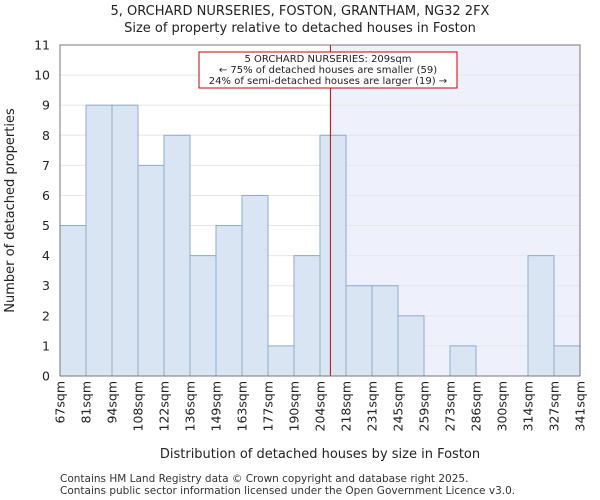  I want to click on x-tick-label: 108sqm, so click(138, 406).